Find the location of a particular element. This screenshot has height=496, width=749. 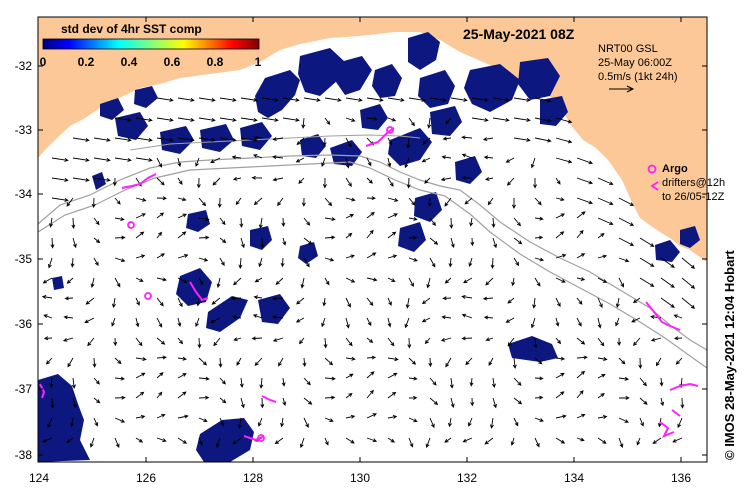

colorbar-ticks: 0 0.2 0.4 0.6 0.8 1 is located at coordinates (151, 62).